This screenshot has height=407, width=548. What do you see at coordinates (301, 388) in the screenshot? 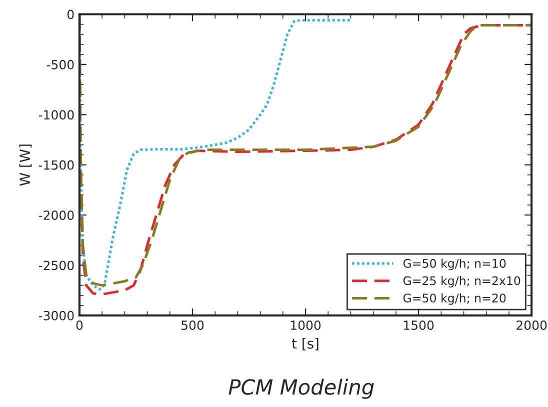
I see `text: PCM Modeling` at bounding box center [301, 388].